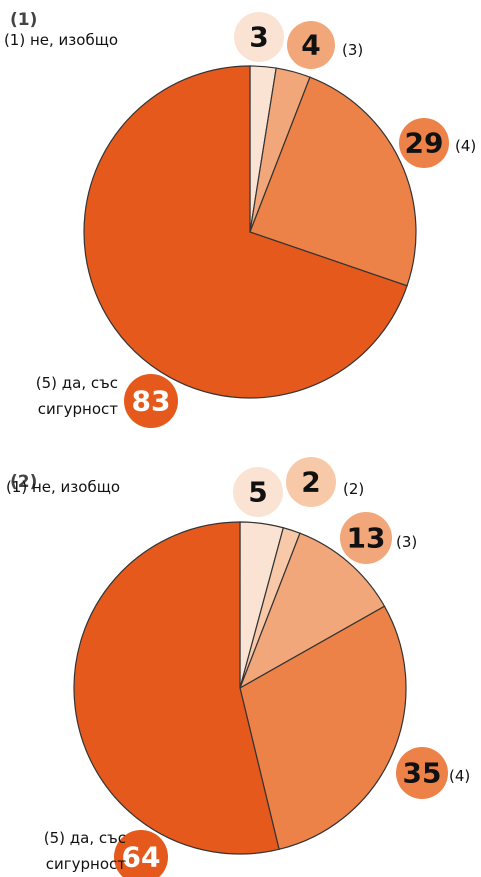 Image resolution: width=481 pixels, height=877 pixels. I want to click on data-label: 35, so click(422, 773).